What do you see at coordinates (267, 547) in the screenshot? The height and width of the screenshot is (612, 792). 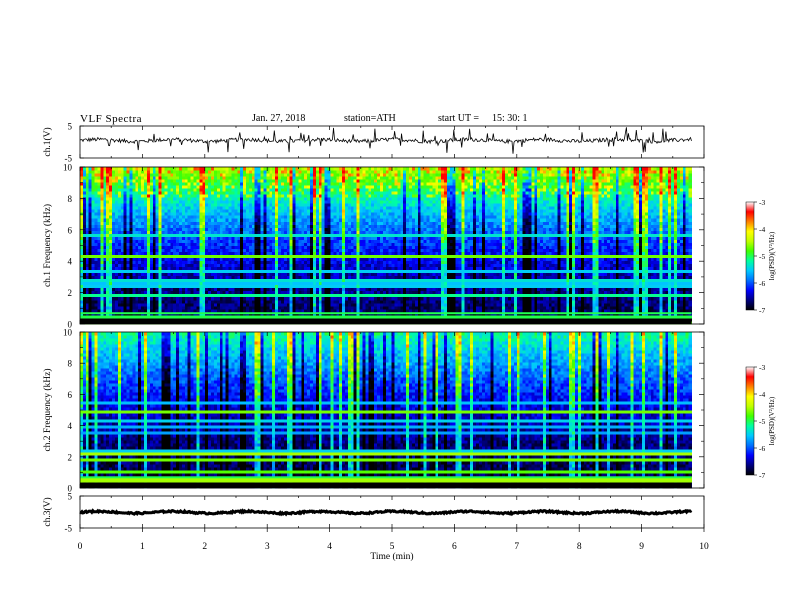 I see `x-tick-label: 3` at bounding box center [267, 547].